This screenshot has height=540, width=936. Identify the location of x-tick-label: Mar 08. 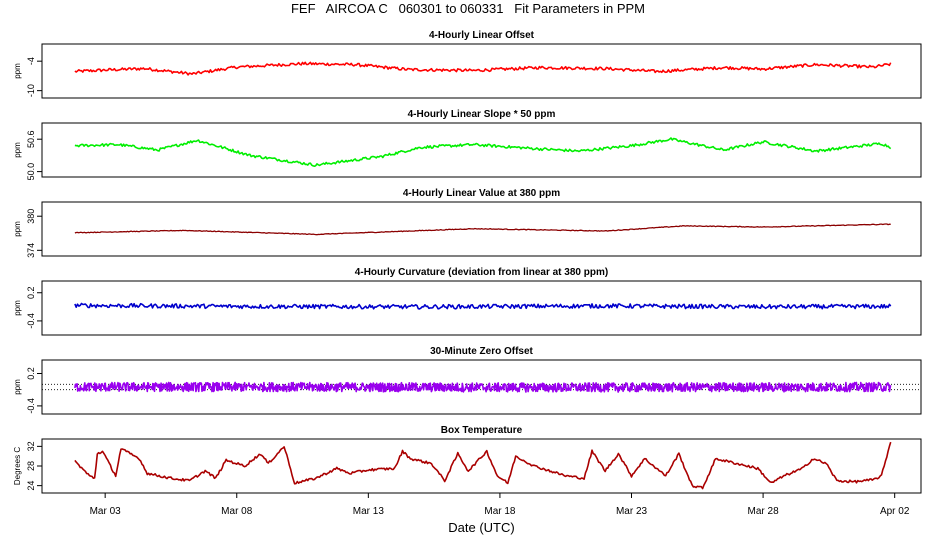
(237, 511).